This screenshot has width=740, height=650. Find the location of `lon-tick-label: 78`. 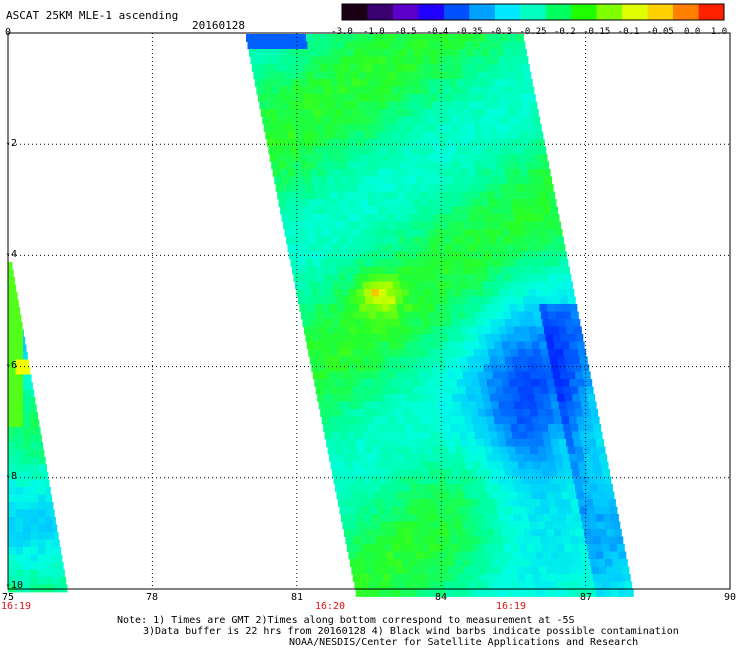

lon-tick-label: 78 is located at coordinates (152, 597).